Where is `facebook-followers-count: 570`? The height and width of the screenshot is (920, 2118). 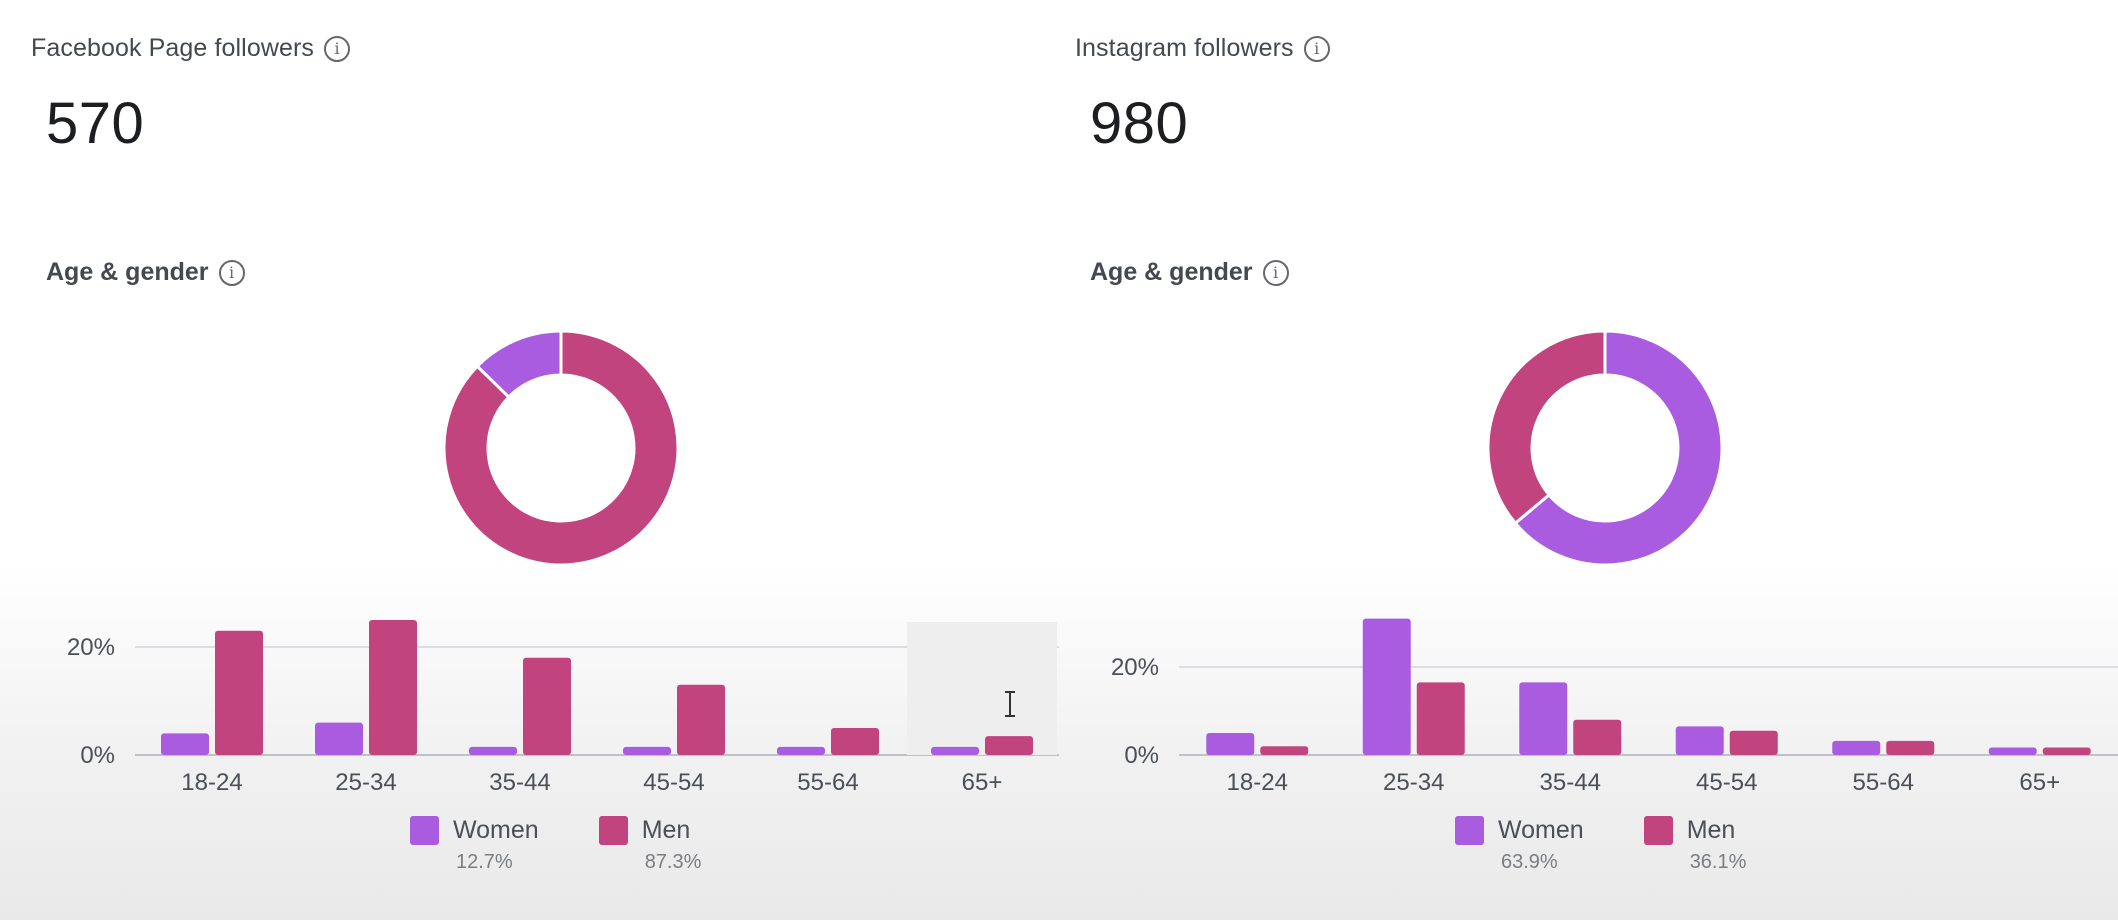
facebook-followers-count: 570 is located at coordinates (95, 123).